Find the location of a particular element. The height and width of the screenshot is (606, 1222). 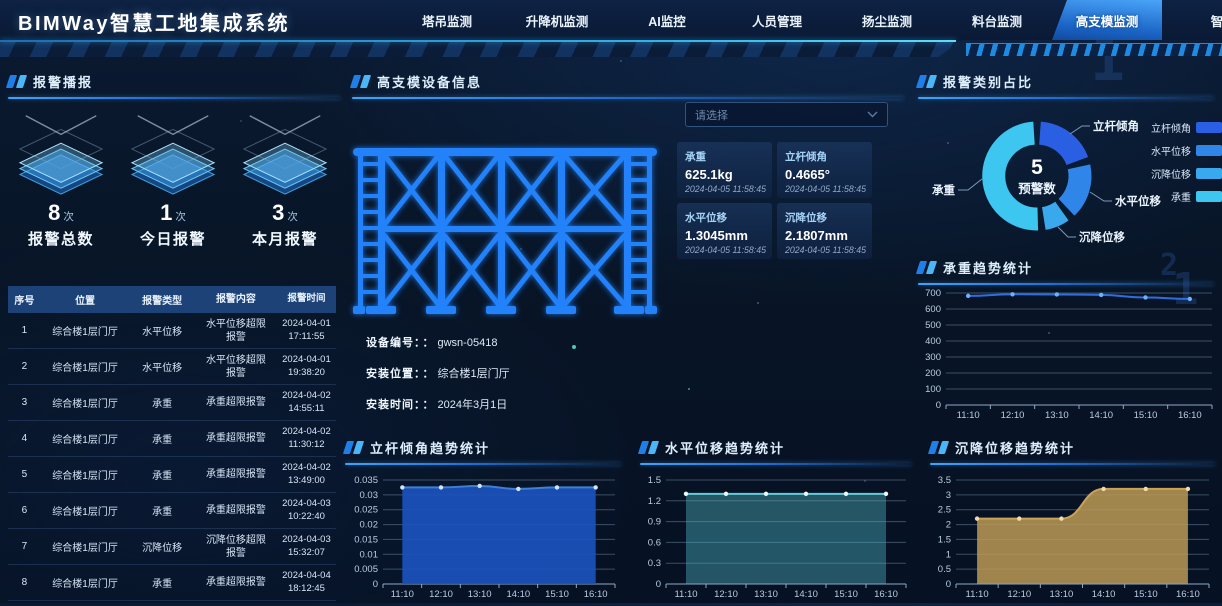

legend-item-horizontal: 水平位移 is located at coordinates (1184, 150).